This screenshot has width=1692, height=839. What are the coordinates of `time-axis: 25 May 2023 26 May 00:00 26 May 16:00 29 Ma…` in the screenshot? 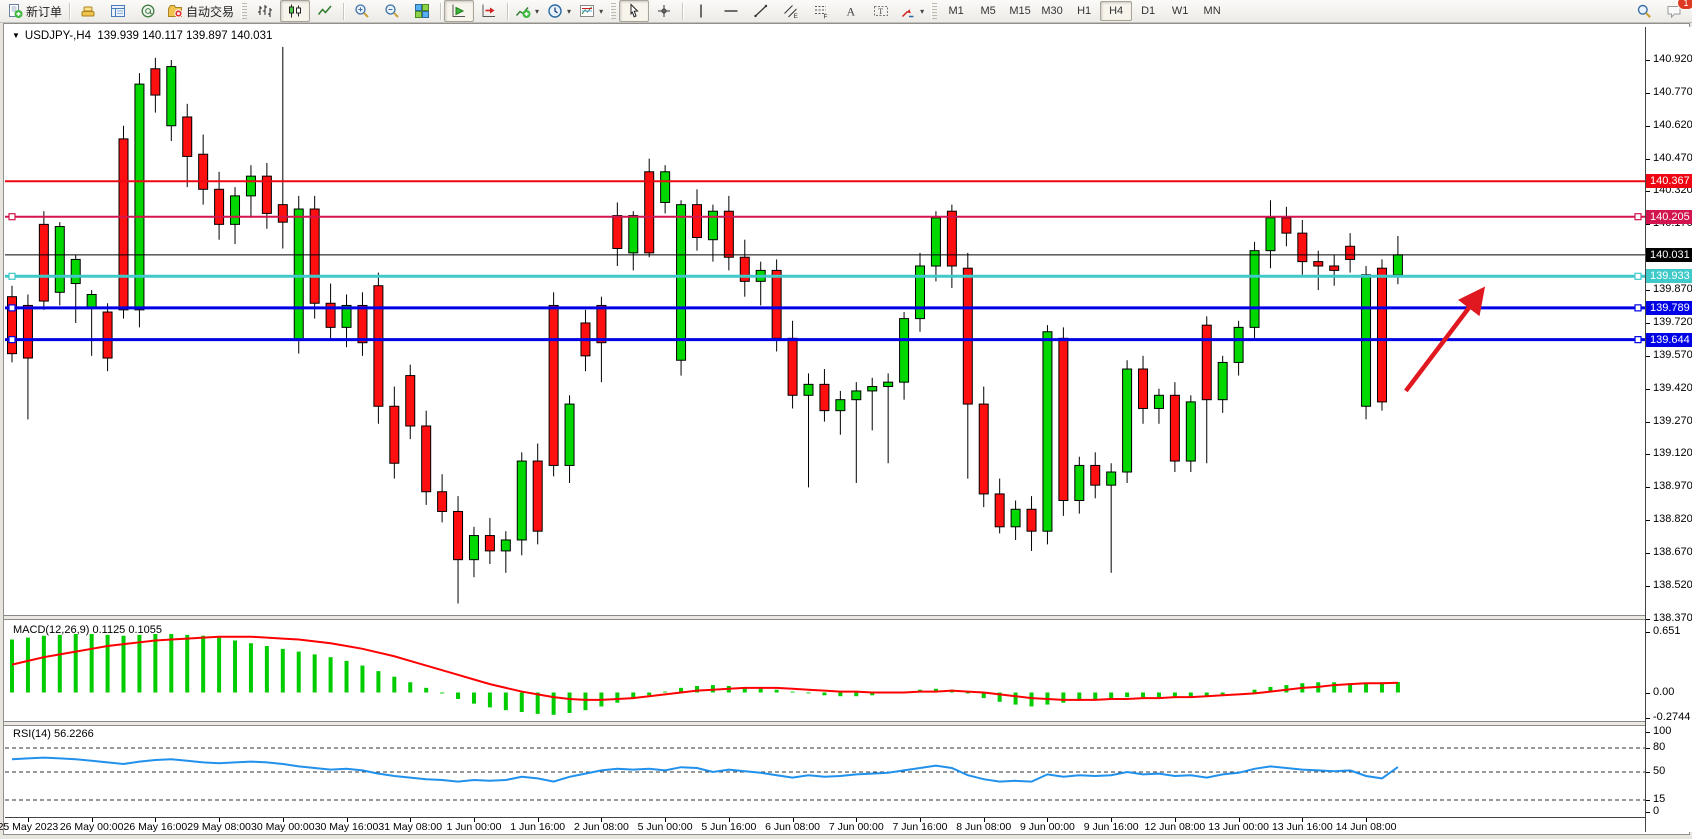 It's located at (822, 825).